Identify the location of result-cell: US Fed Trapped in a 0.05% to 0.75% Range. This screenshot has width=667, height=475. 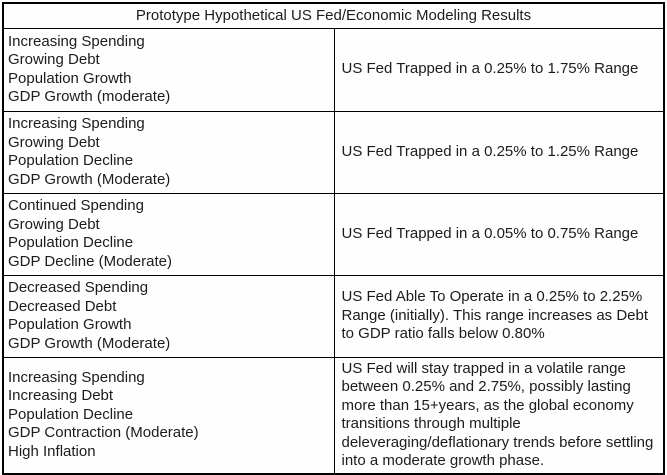
(499, 234).